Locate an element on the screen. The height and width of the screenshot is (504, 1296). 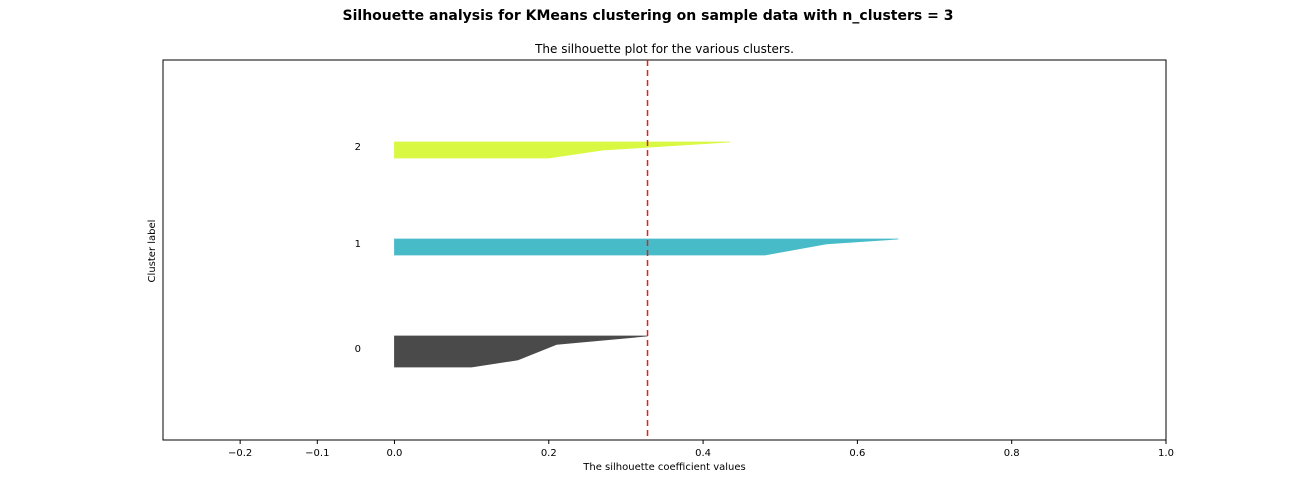
x-tick-label: −0.1 is located at coordinates (317, 453).